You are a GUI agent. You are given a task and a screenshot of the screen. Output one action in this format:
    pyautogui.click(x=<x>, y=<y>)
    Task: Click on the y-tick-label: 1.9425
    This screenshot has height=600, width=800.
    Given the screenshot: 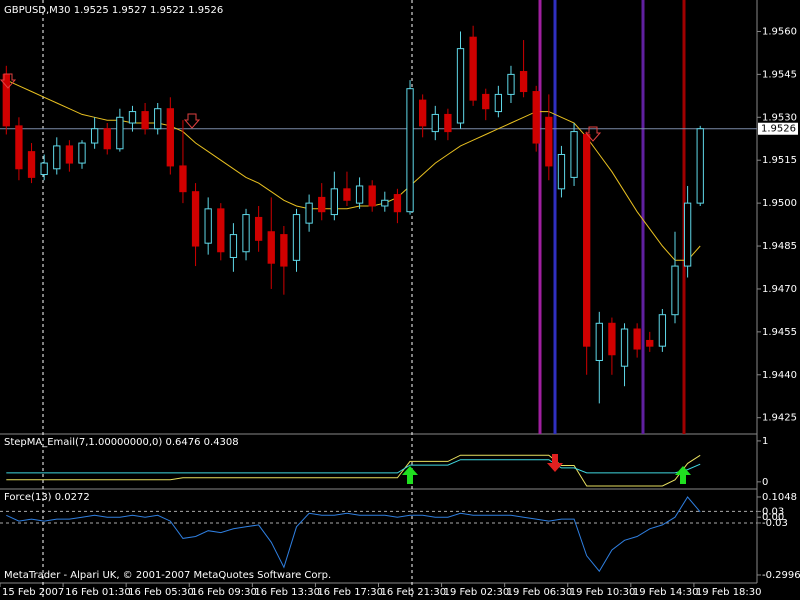 What is the action you would take?
    pyautogui.click(x=779, y=418)
    